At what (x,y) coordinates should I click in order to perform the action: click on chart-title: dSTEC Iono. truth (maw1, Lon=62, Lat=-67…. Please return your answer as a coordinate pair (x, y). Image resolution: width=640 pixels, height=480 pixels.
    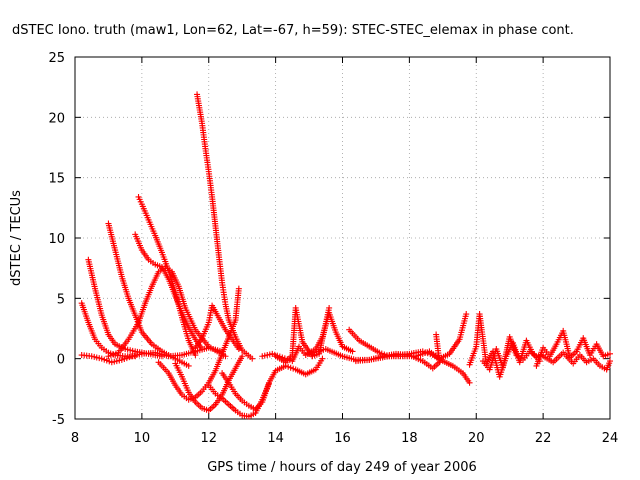
    Looking at the image, I should click on (293, 30).